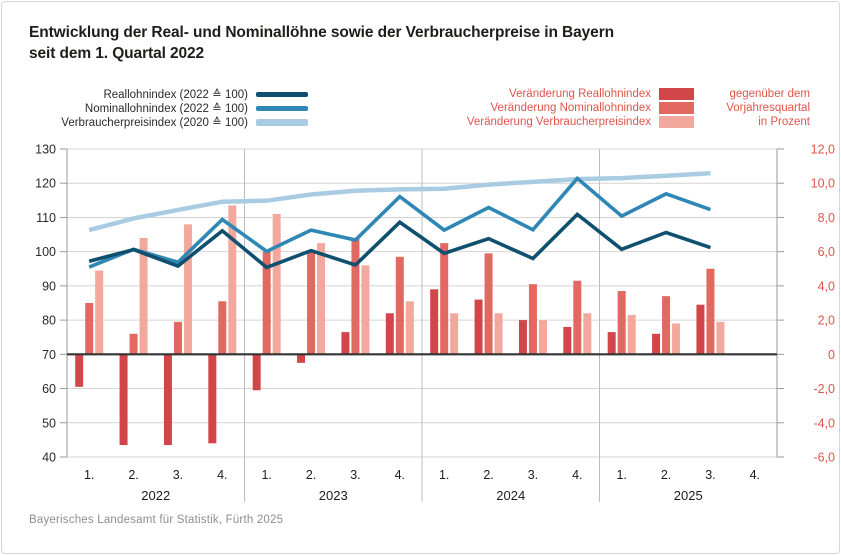 This screenshot has width=841, height=555. Describe the element at coordinates (399, 305) in the screenshot. I see `bar-1-q7` at that location.